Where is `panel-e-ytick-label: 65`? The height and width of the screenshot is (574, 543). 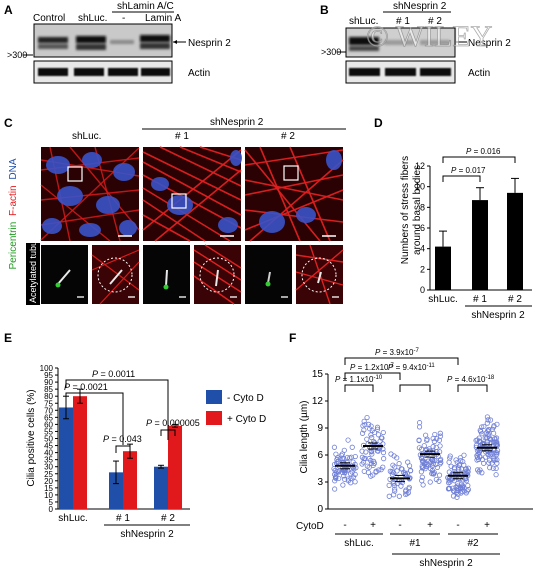
panel-e-ytick-label: 65 is located at coordinates (48, 417).